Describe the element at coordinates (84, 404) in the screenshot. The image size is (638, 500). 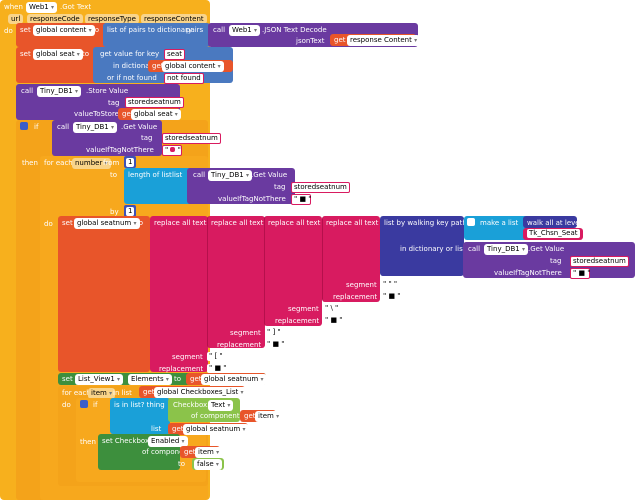
I see `inner-if-gear-icon` at that location.